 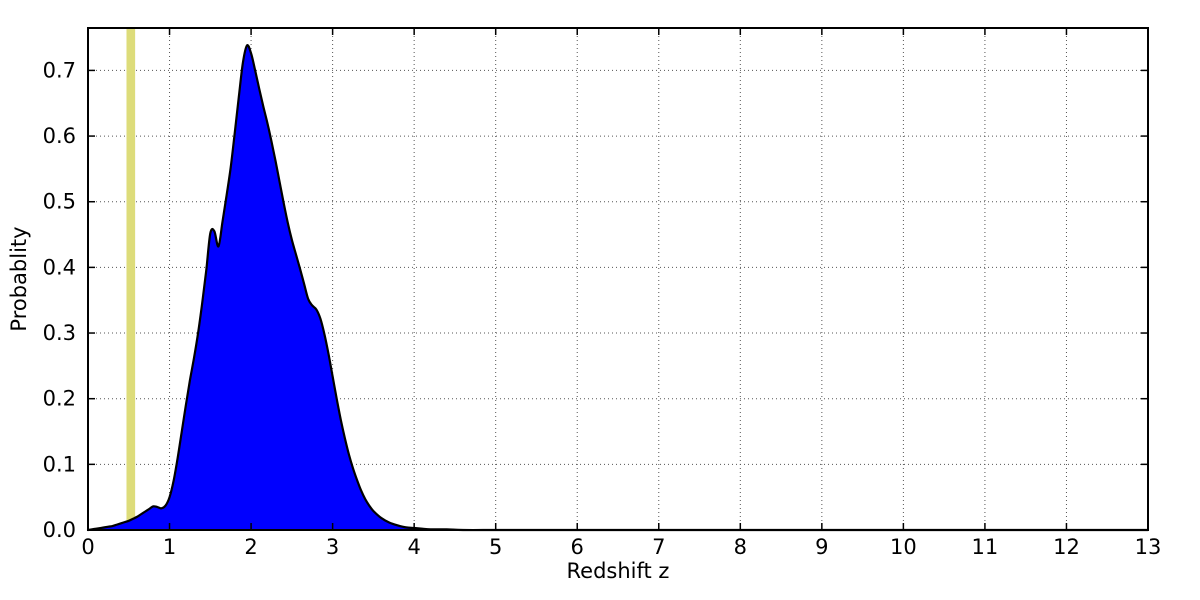 I want to click on y-tick-label: 0.5, so click(x=59, y=202).